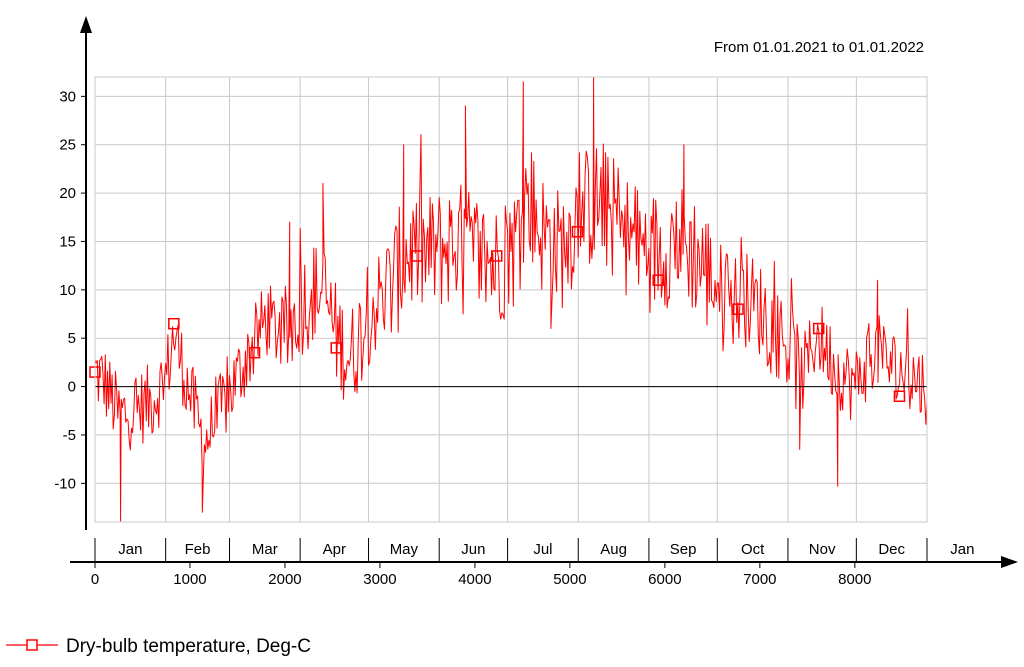 The image size is (1024, 667). I want to click on month-label: Sep, so click(683, 549).